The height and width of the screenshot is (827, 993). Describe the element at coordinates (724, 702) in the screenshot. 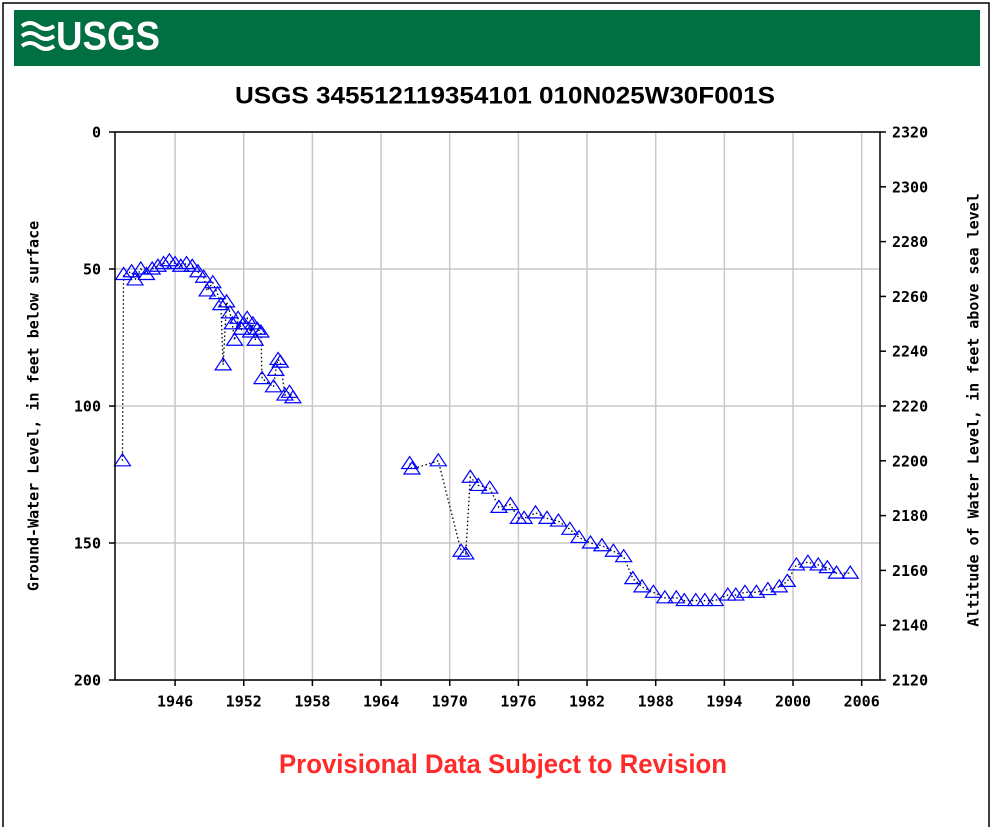

I see `x-tick-label: 1994` at that location.